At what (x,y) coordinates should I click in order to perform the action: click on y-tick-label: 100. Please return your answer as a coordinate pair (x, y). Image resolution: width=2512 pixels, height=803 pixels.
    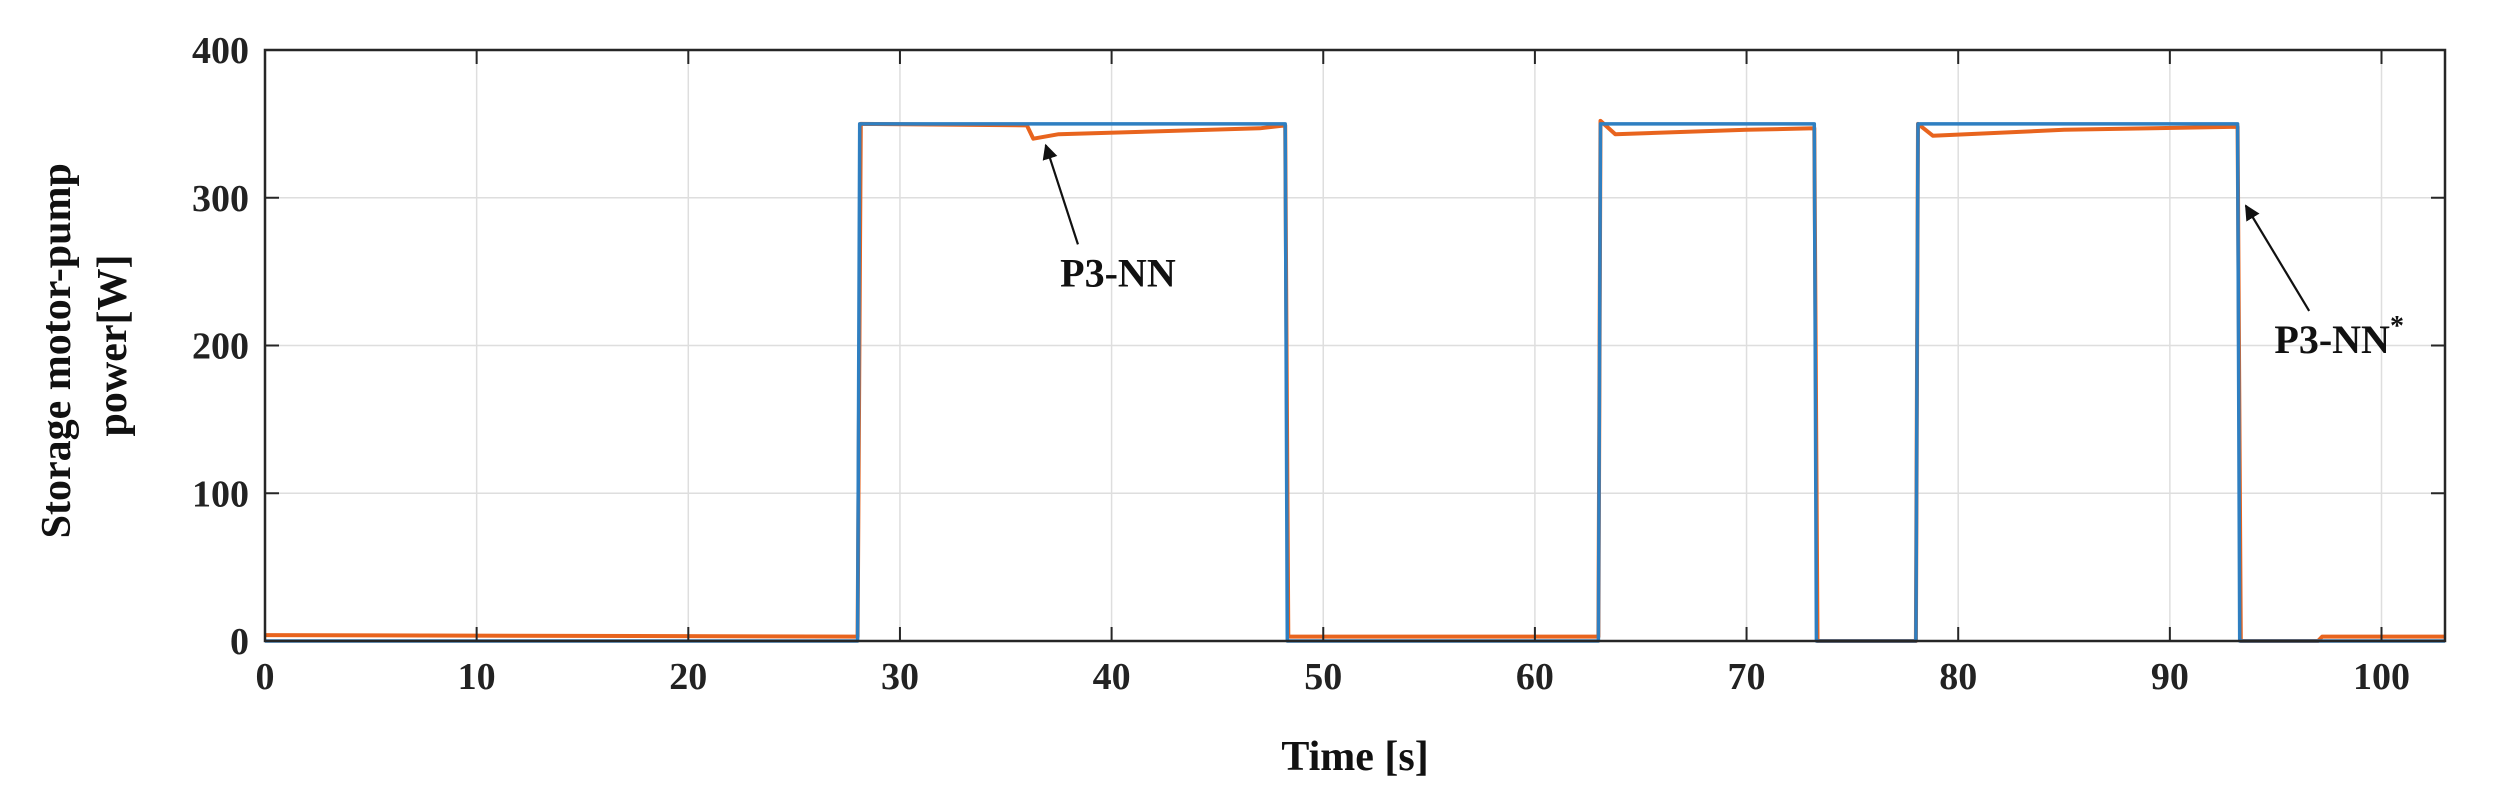
    Looking at the image, I should click on (220, 494).